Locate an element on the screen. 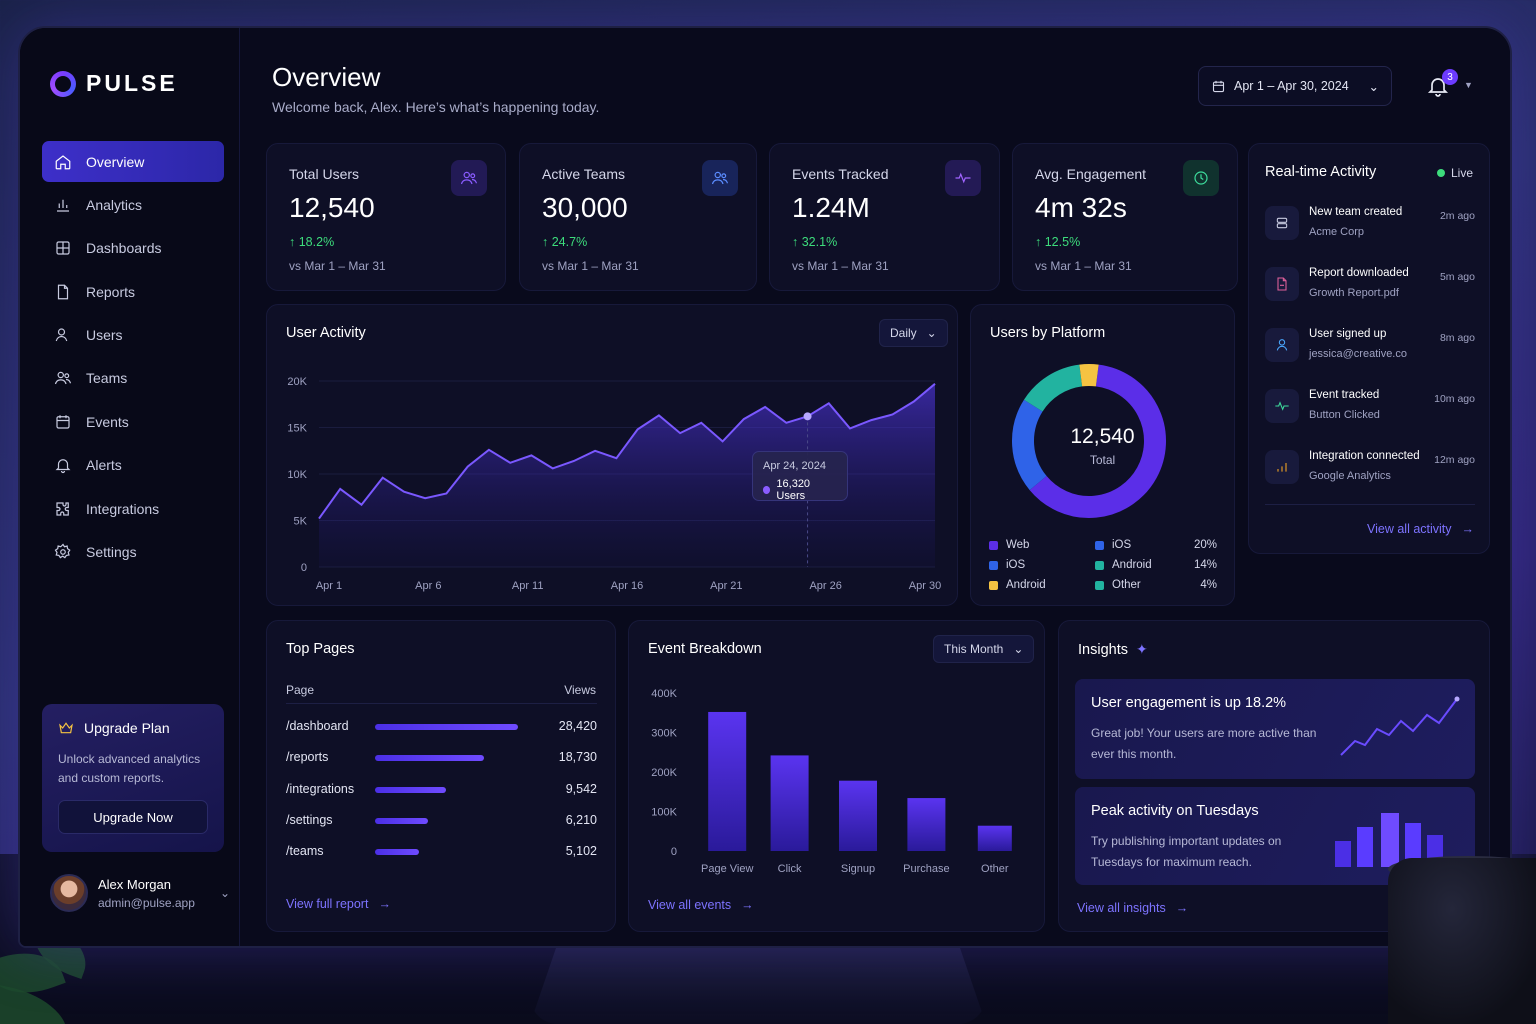 The width and height of the screenshot is (1536, 1024). sidebar-item-dashboards: Dashboards is located at coordinates (133, 248).